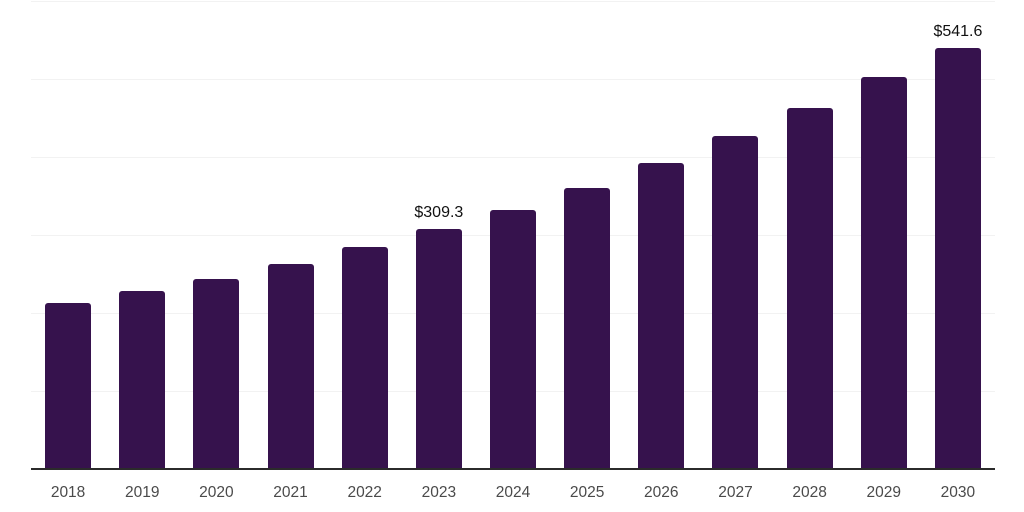 Image resolution: width=1024 pixels, height=512 pixels. Describe the element at coordinates (735, 303) in the screenshot. I see `bar-2027` at that location.